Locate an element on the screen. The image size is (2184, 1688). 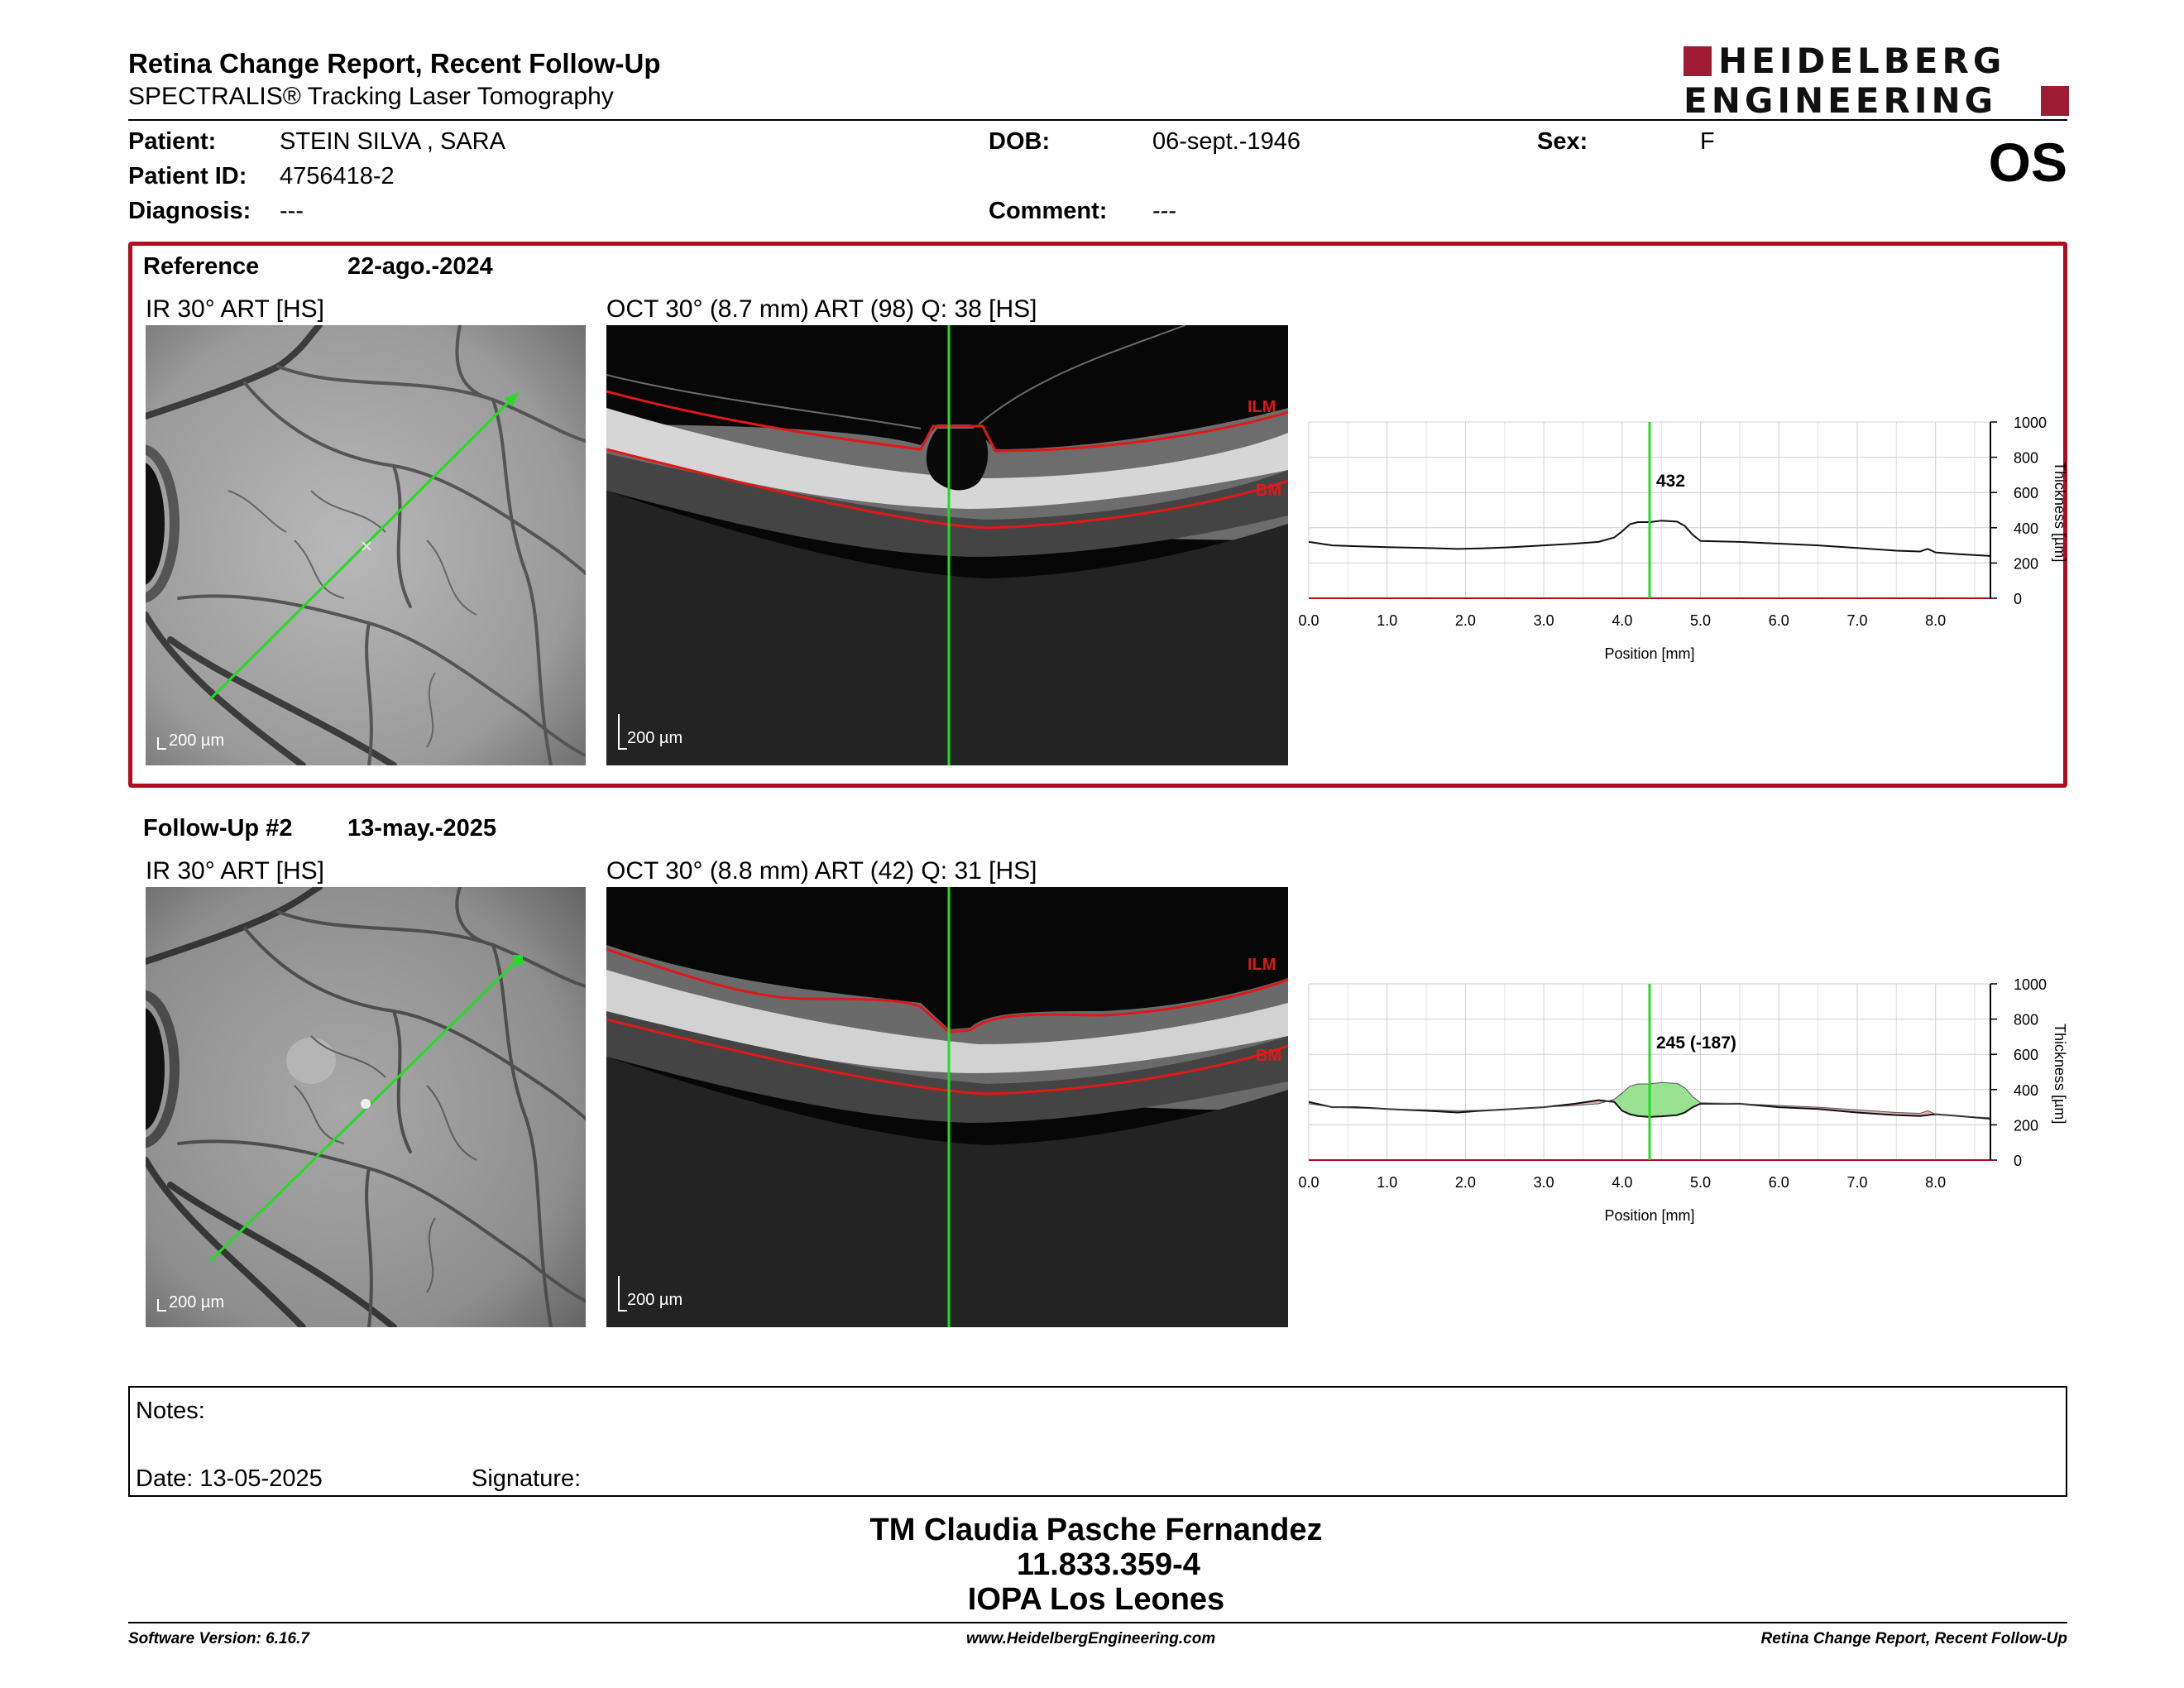
followup-ir-image: 200 µm is located at coordinates (366, 1107).